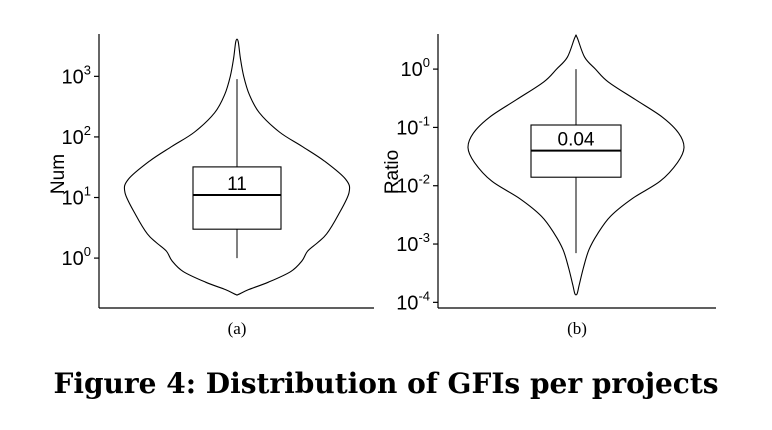 This screenshot has height=430, width=772. Describe the element at coordinates (415, 68) in the screenshot. I see `panel-b-y-tick-label: 10⁰` at that location.